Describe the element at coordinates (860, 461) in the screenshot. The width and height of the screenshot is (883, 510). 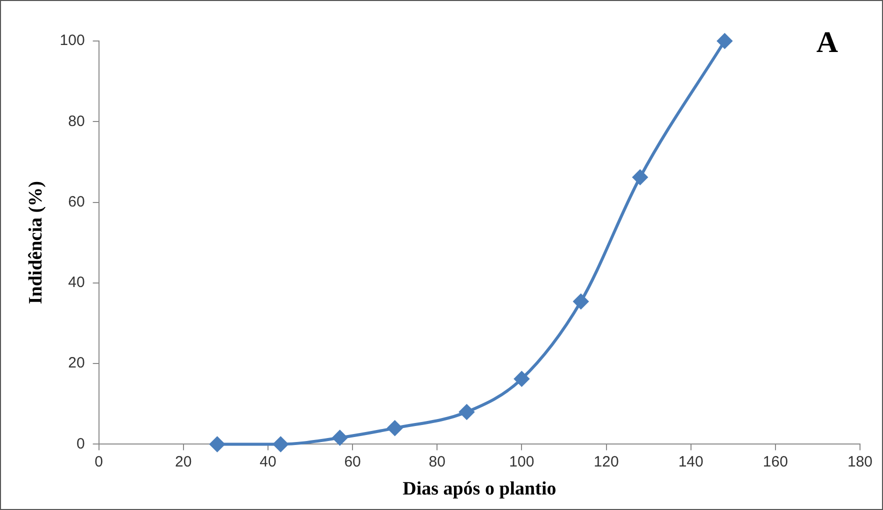
I see `x-tick-label: 180` at that location.